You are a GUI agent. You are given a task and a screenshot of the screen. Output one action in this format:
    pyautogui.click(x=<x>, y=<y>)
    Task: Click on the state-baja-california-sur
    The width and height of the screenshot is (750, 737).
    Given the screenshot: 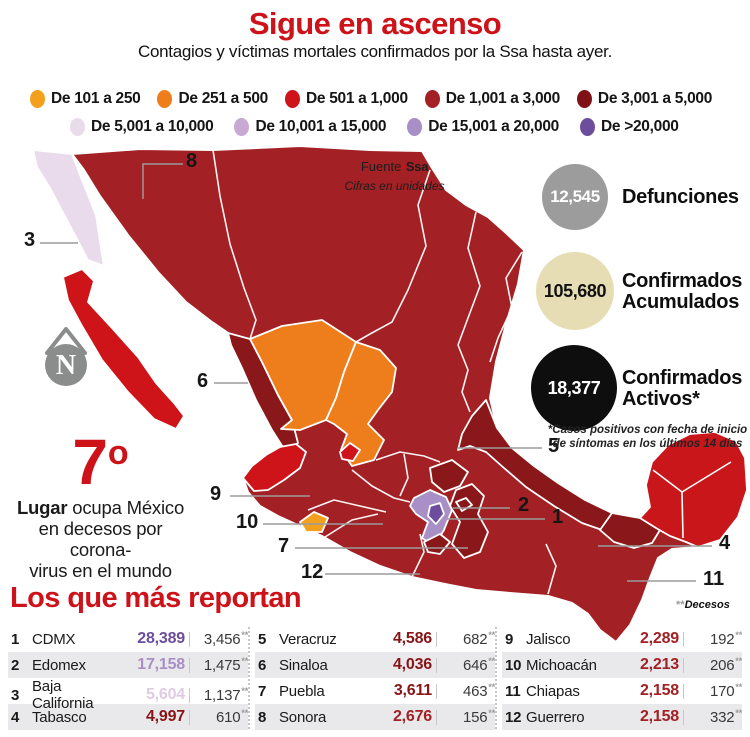 What is the action you would take?
    pyautogui.click(x=123, y=349)
    